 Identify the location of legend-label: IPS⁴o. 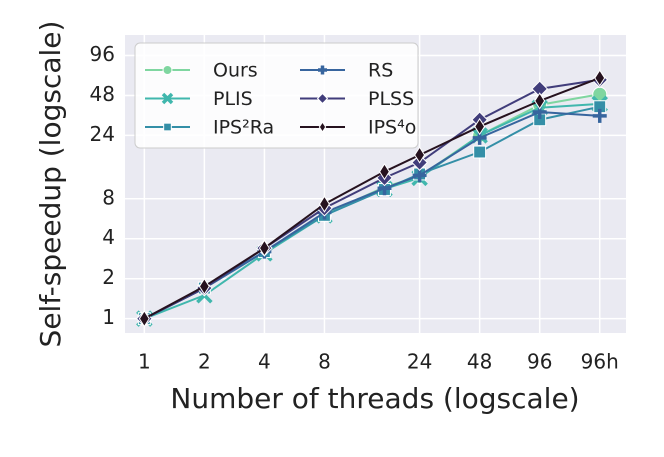
(392, 128).